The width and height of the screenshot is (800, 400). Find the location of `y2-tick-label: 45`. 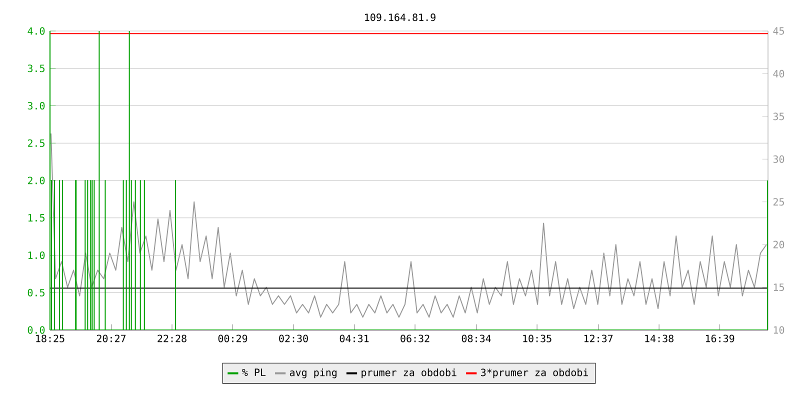

y2-tick-label: 45 is located at coordinates (778, 31).